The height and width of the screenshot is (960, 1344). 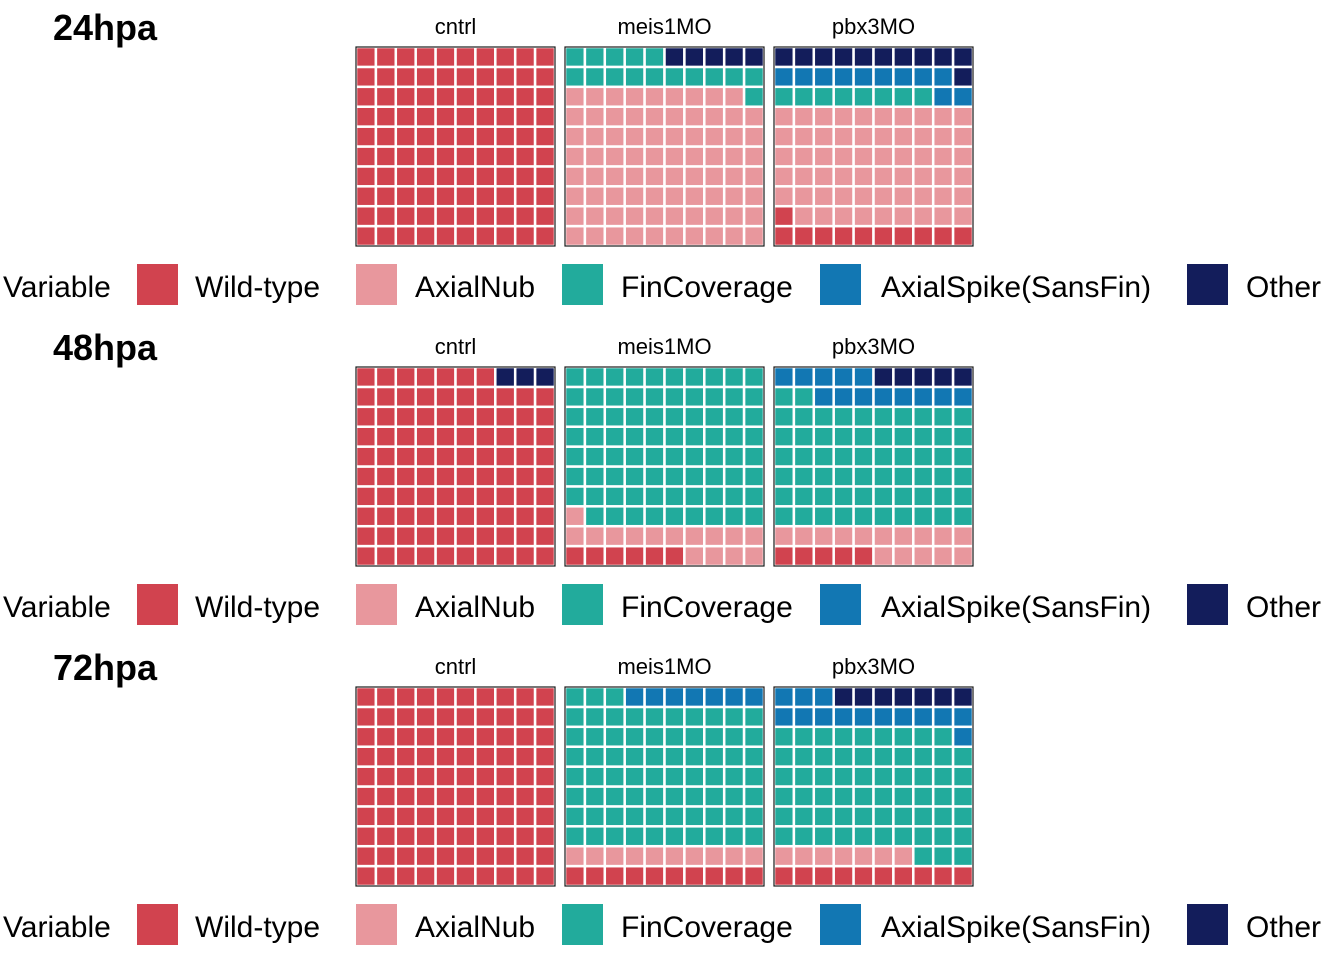 I want to click on legend-label: Other, so click(x=1283, y=927).